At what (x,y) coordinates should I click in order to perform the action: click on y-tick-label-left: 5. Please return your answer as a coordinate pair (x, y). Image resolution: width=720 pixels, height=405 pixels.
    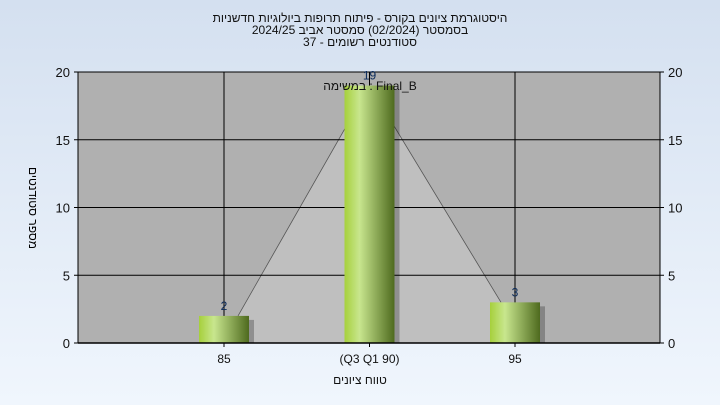
    Looking at the image, I should click on (66, 275).